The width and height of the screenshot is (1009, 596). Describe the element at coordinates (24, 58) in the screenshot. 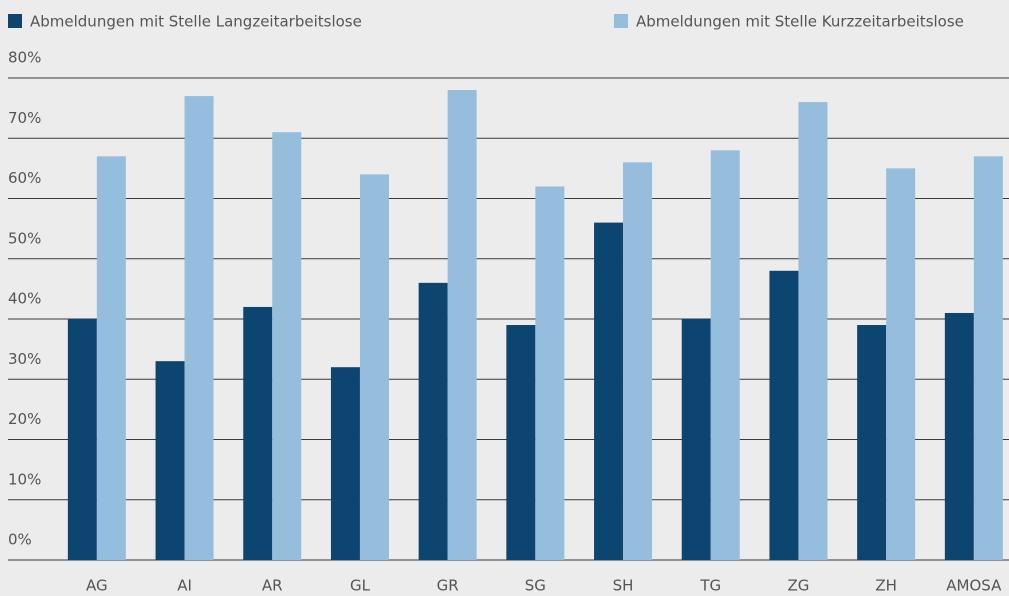

I see `y-tick-label: 80%` at that location.